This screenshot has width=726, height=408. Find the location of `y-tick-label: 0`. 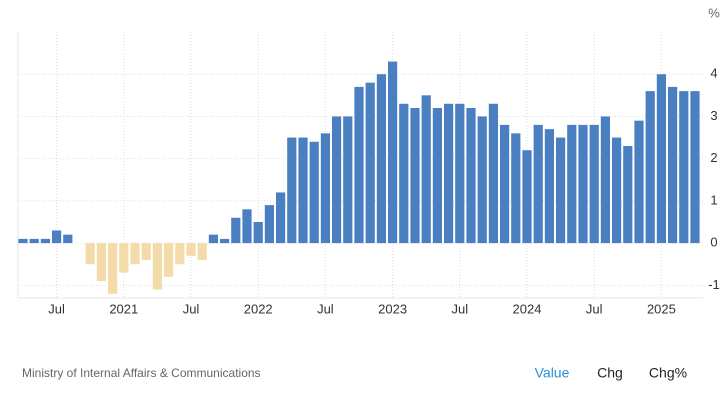

y-tick-label: 0 is located at coordinates (713, 242).